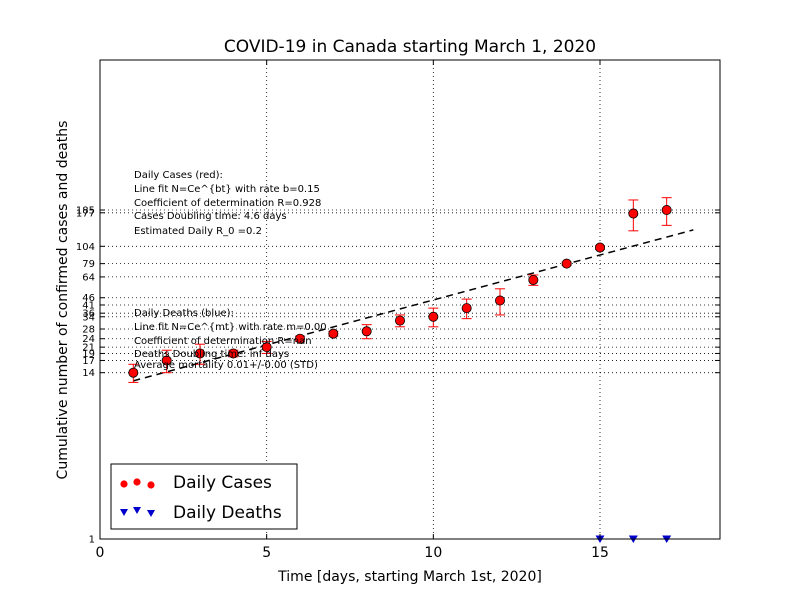  Describe the element at coordinates (223, 341) in the screenshot. I see `deaths-annotation-line-3: Coefficient of determination R=nan` at that location.